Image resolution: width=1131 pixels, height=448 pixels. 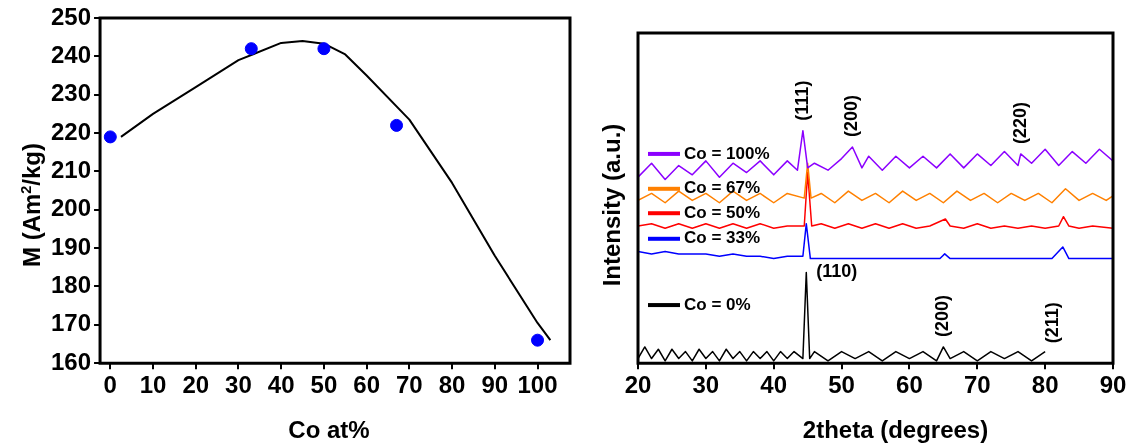 I want to click on y-axis-title: Intensity (a.u.), so click(x=612, y=205).